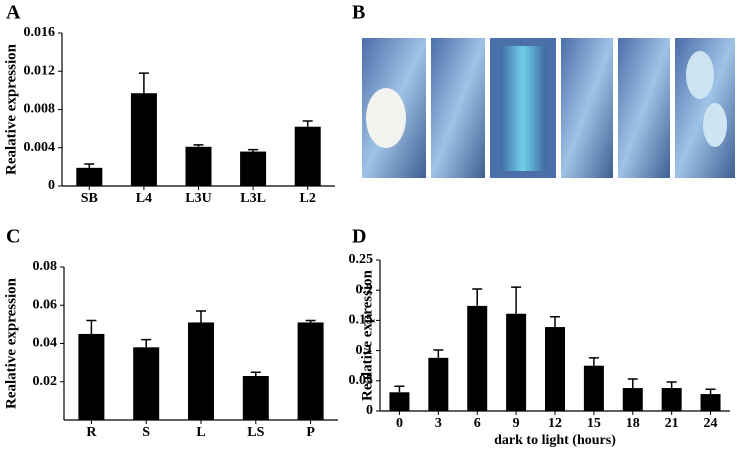  Describe the element at coordinates (359, 237) in the screenshot. I see `panel-label: D` at that location.